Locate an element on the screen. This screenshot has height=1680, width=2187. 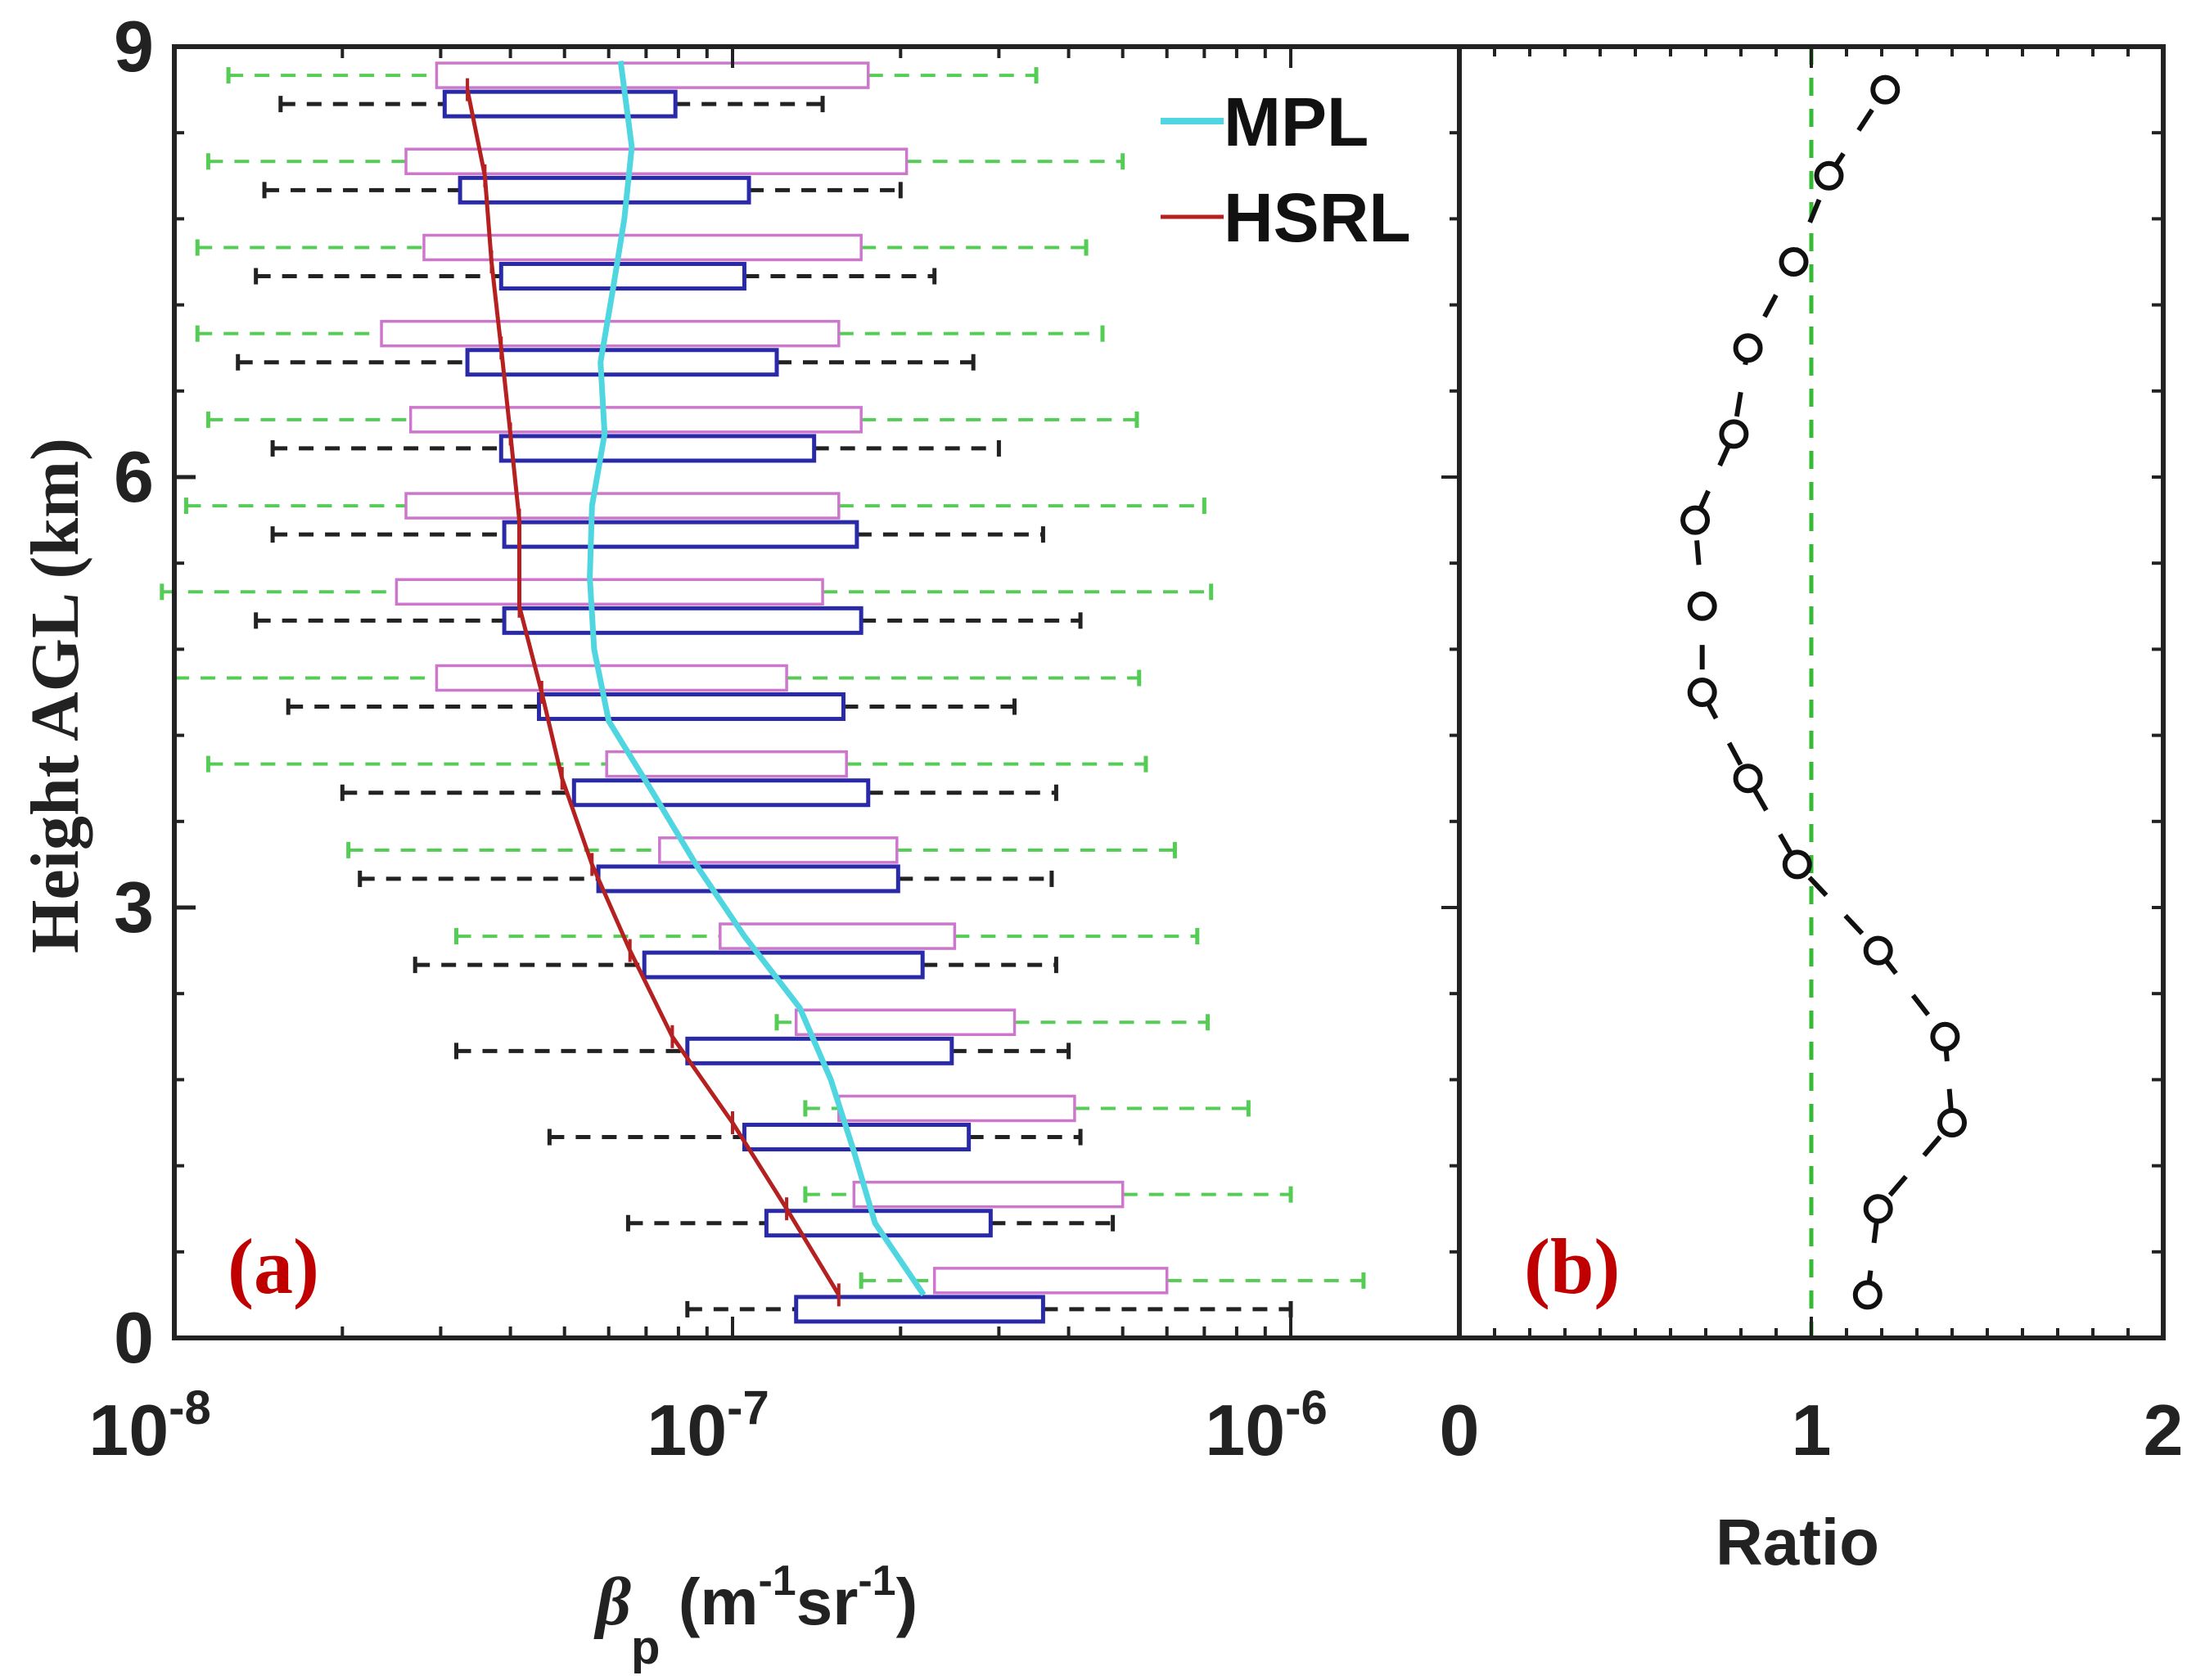
x-axis-label-b: Ratio is located at coordinates (1797, 1543).